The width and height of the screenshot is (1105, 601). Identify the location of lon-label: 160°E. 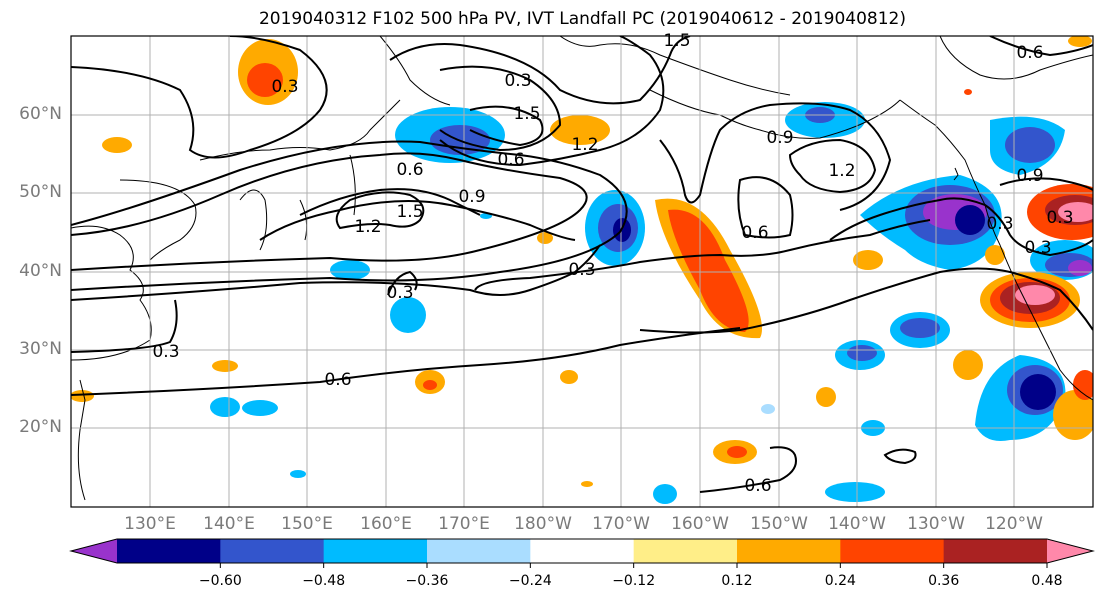
(386, 524).